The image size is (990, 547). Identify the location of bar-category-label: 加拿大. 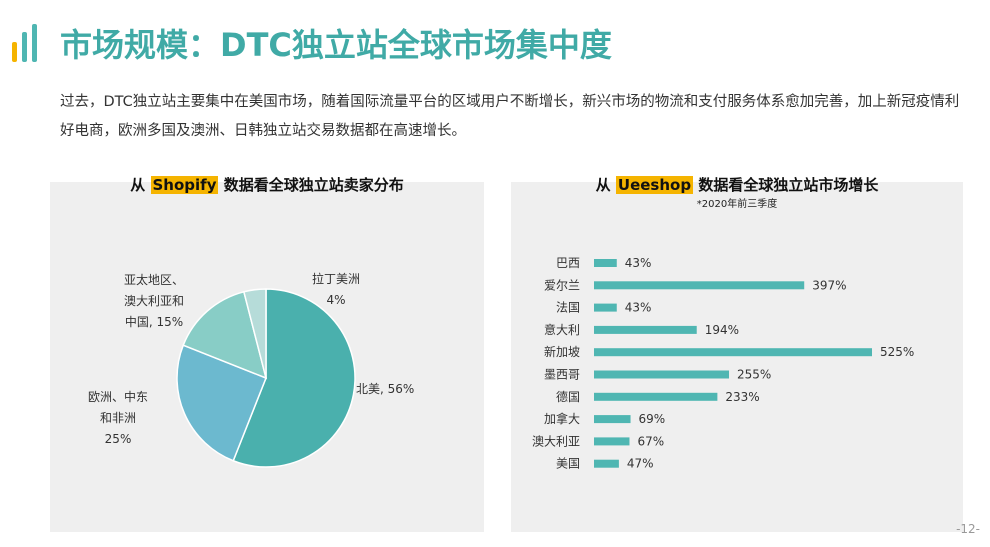
(562, 418).